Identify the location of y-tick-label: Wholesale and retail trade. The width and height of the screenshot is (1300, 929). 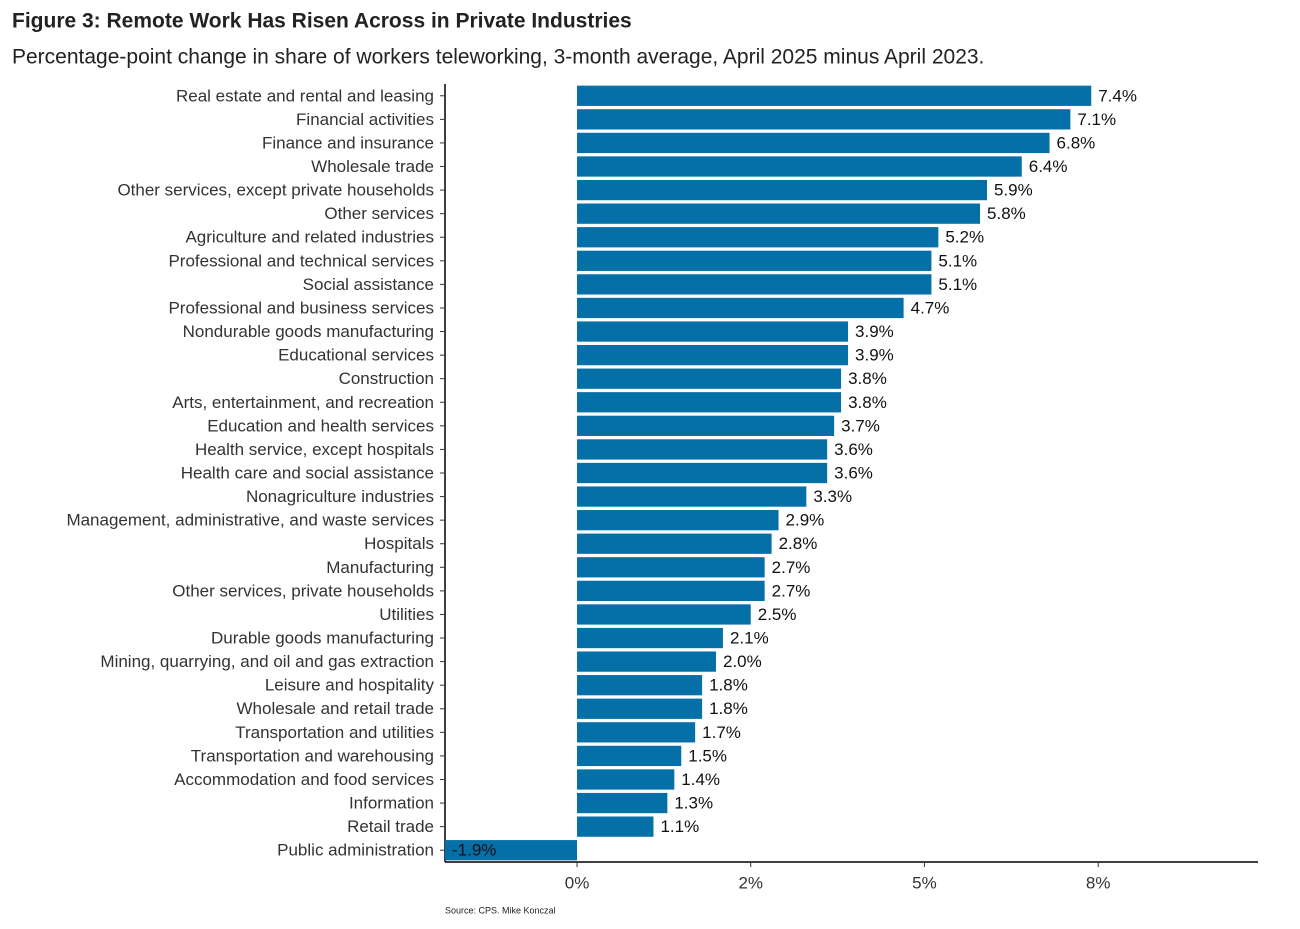
(335, 708).